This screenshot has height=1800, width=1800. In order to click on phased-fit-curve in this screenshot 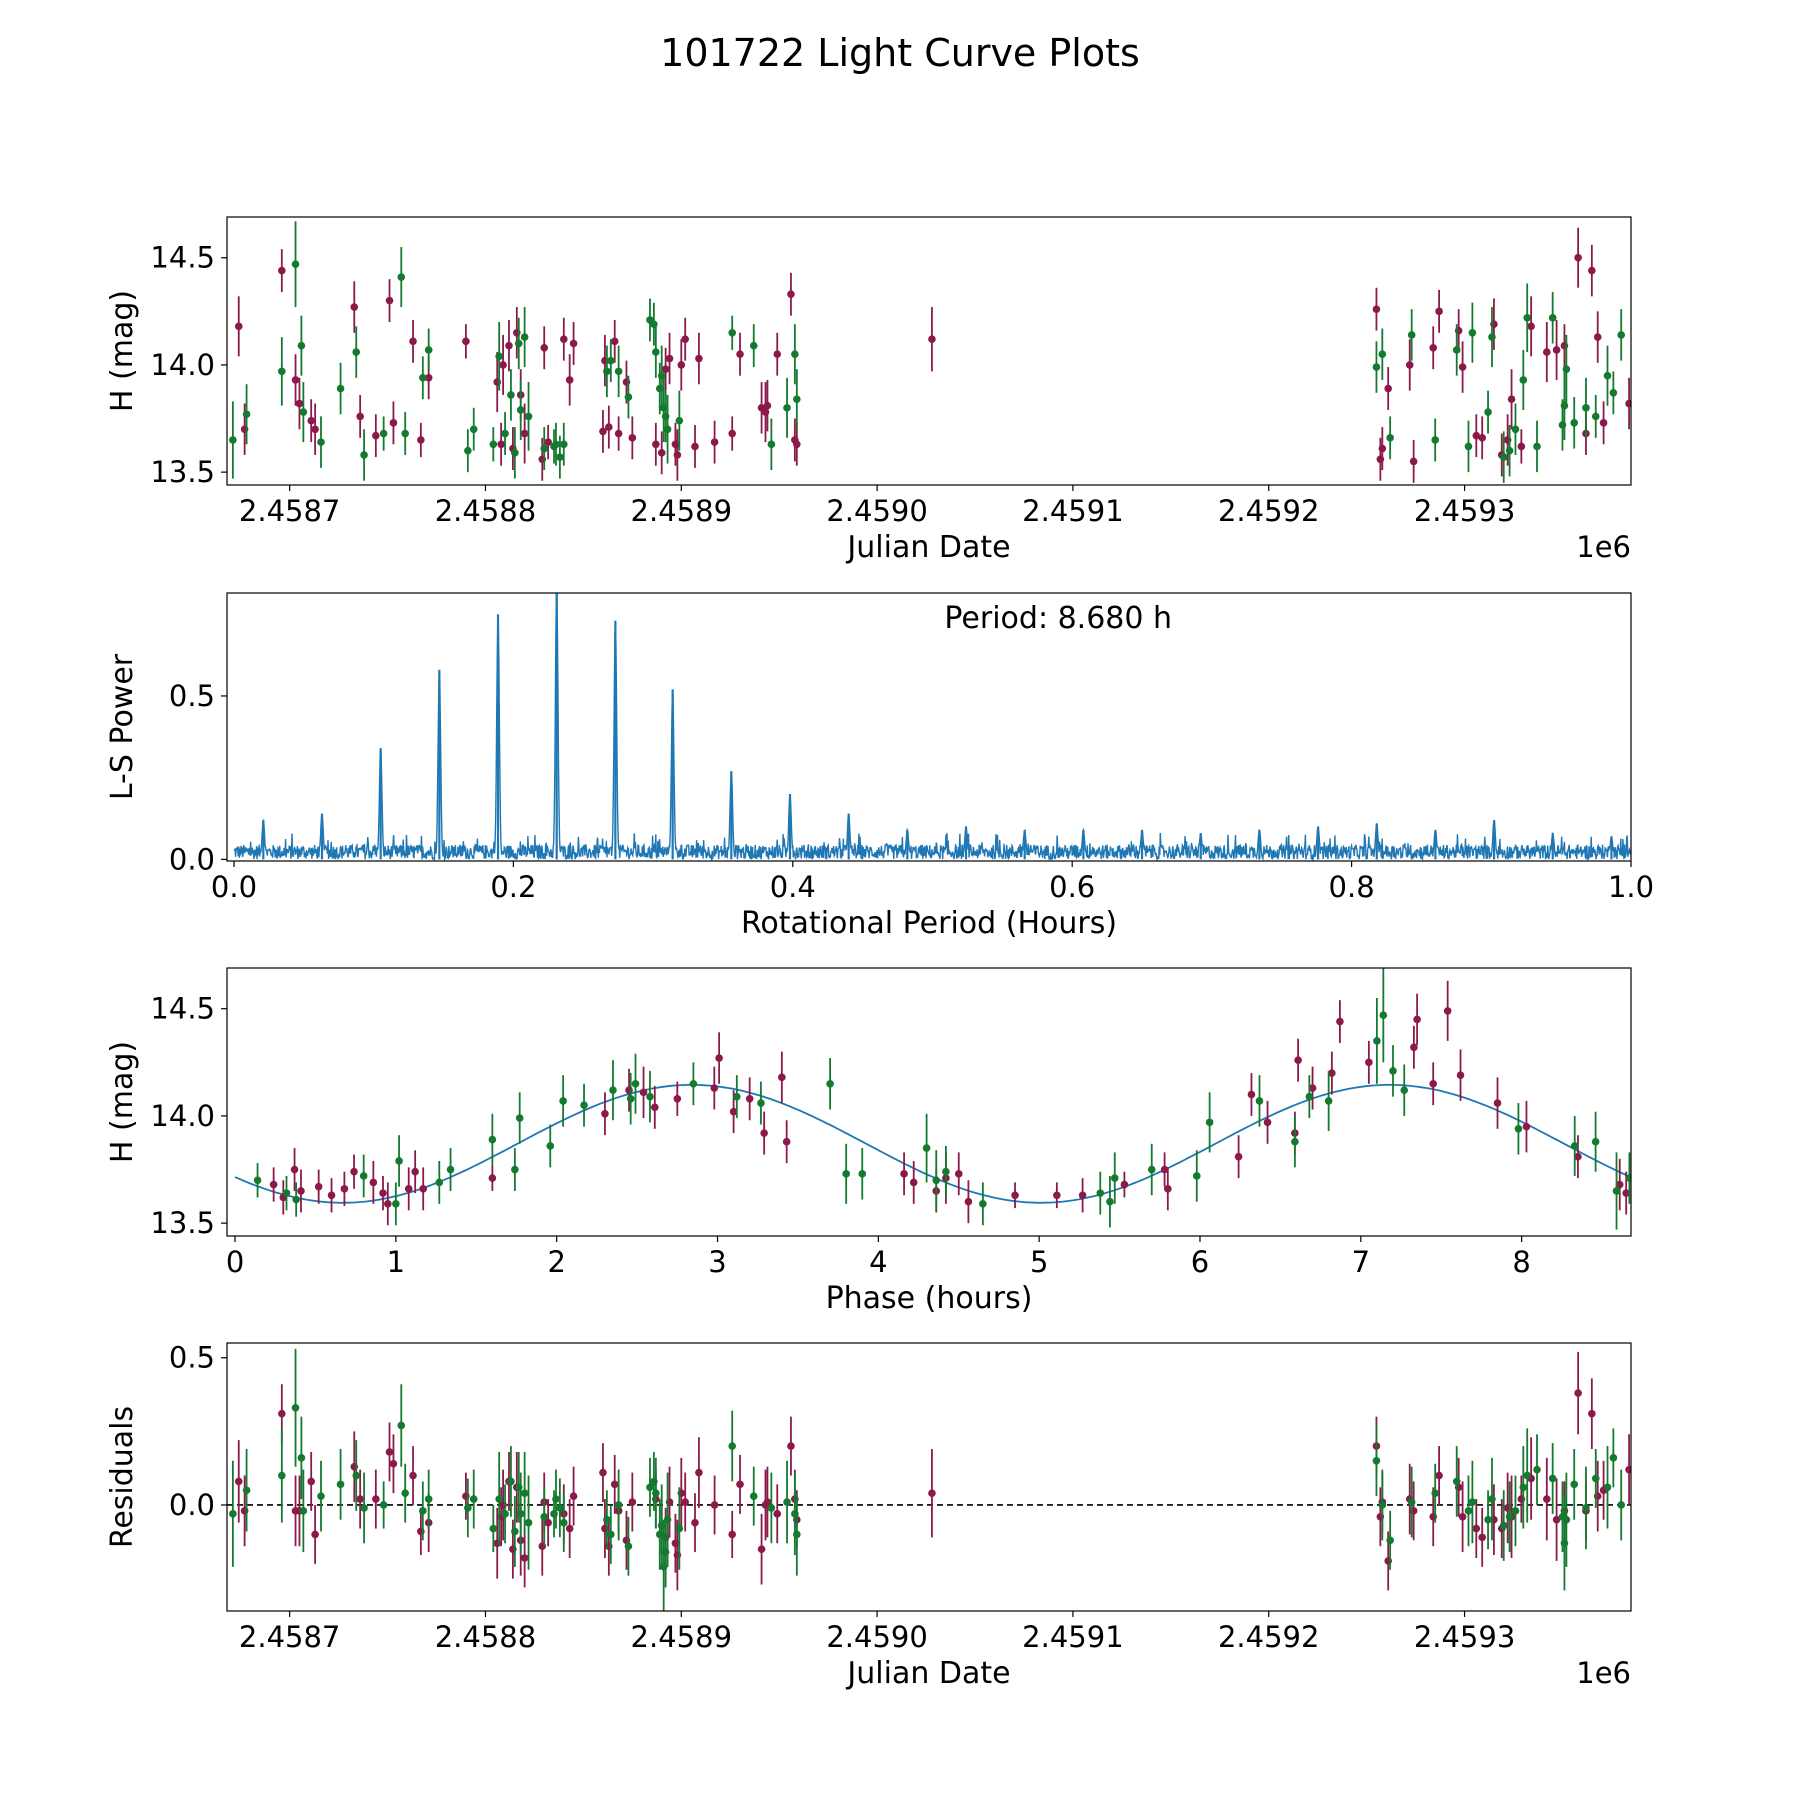, I will do `click(932, 1143)`.